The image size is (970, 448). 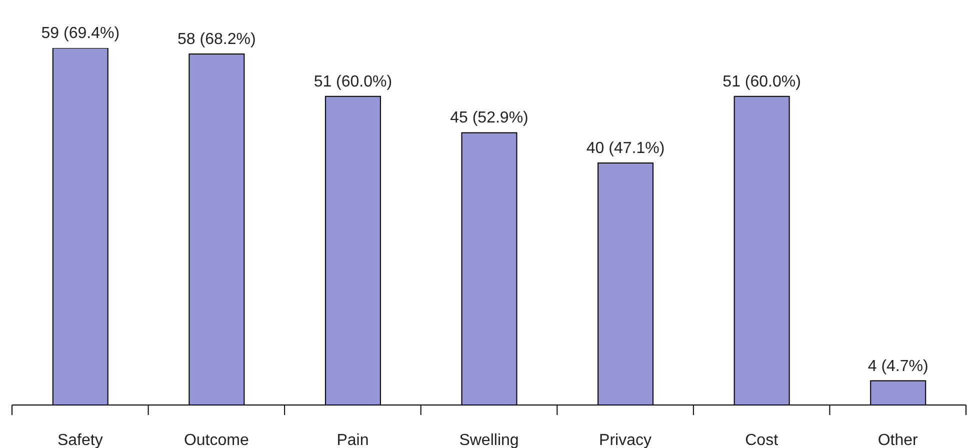 What do you see at coordinates (216, 440) in the screenshot?
I see `x-tick-label: Outcome` at bounding box center [216, 440].